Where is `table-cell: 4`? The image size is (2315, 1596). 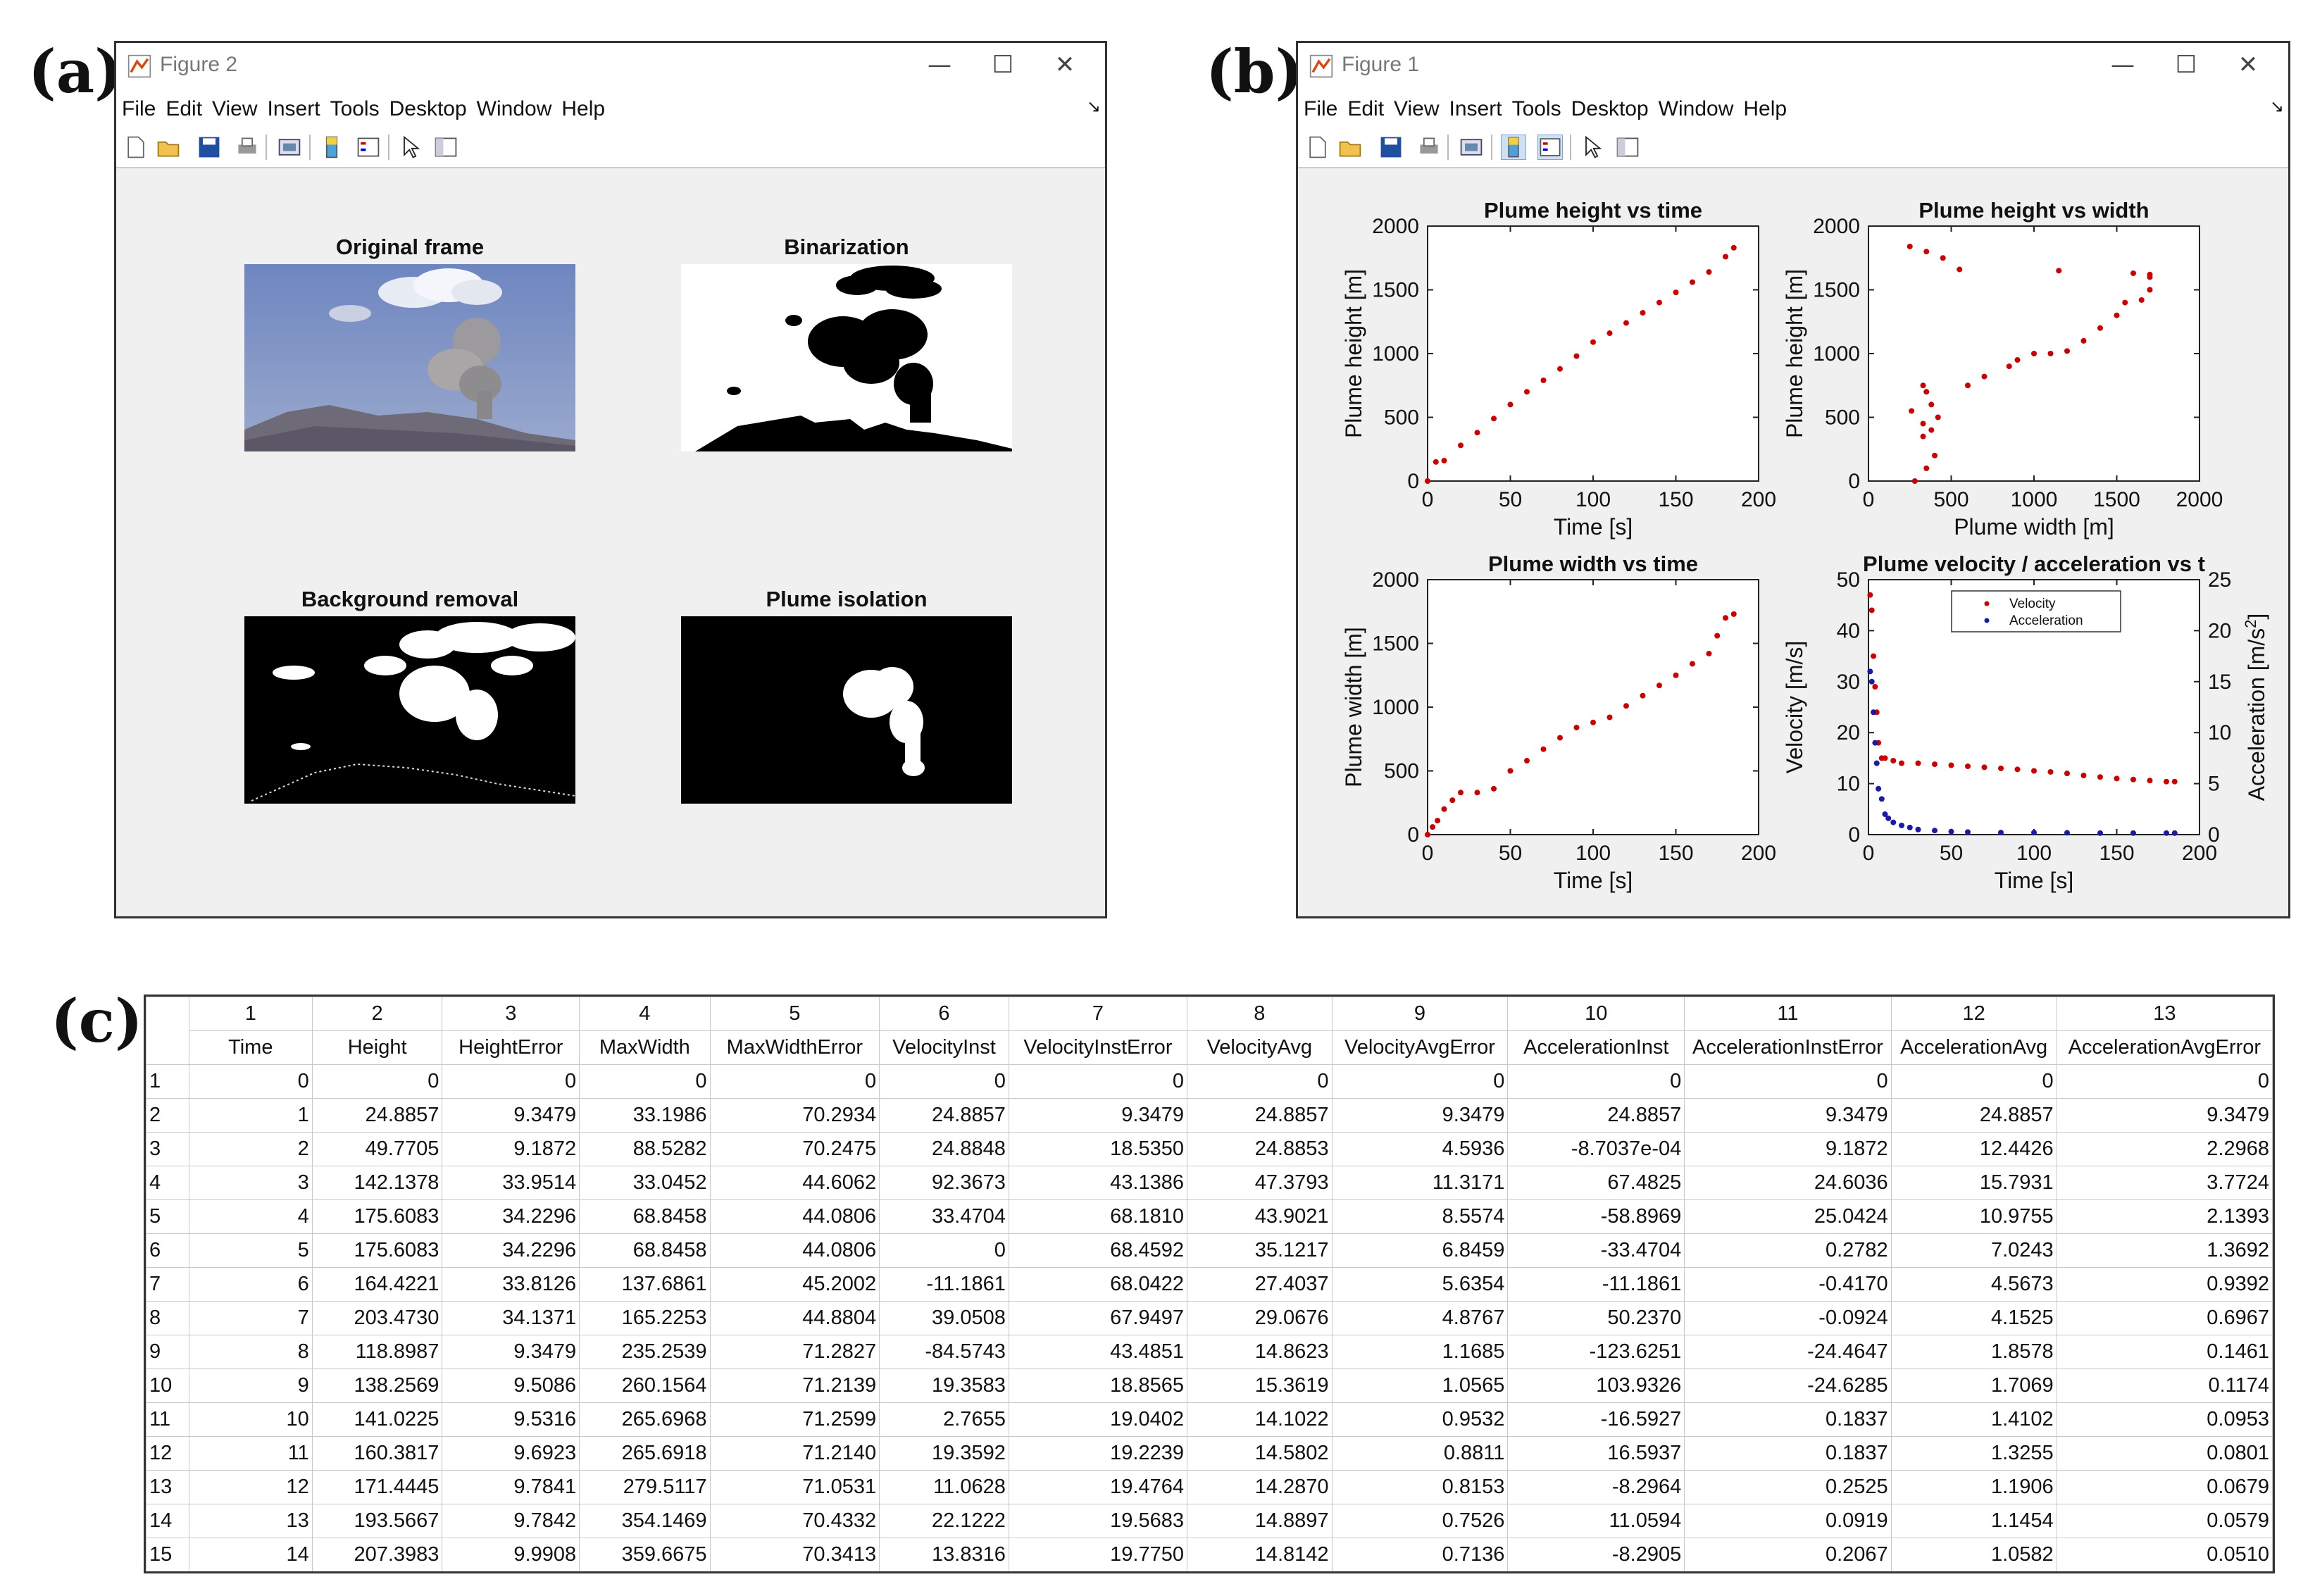
table-cell: 4 is located at coordinates (250, 1216).